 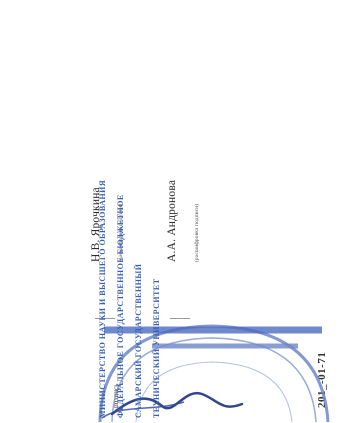 I want to click on stamp-line-1: МИНИСТЕРСТВО НАУКИ И ВЫСШЕГО ОБРАЗОВАНИЯ, so click(x=102, y=298).